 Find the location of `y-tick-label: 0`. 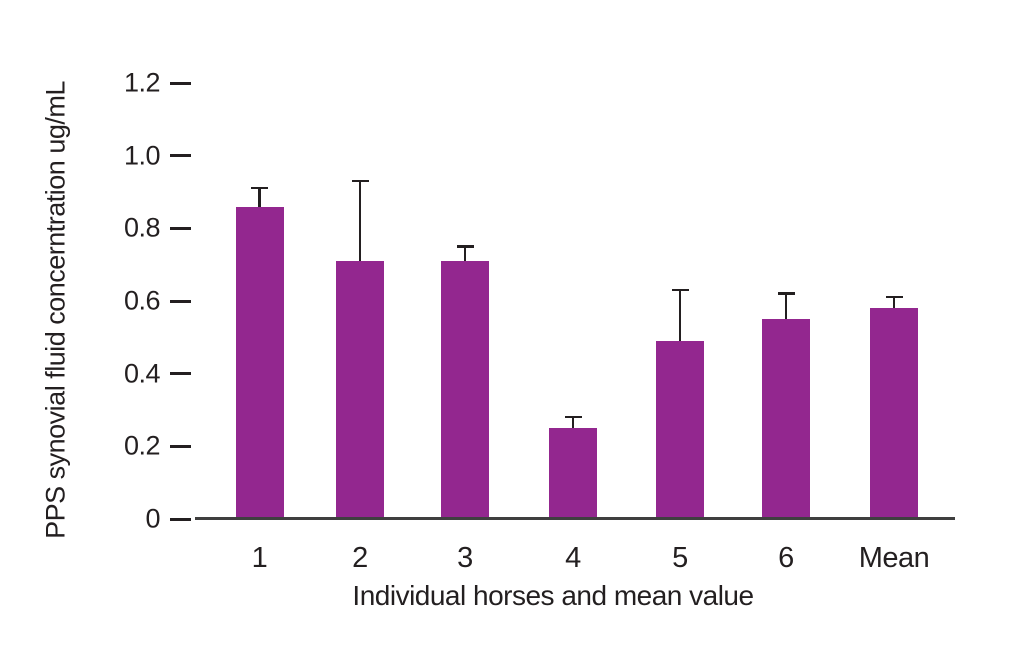

y-tick-label: 0 is located at coordinates (152, 518).